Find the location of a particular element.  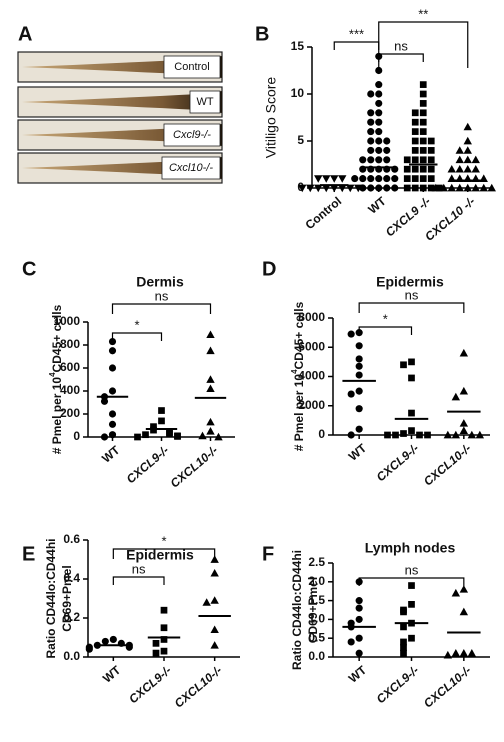

label-box is located at coordinates (205, 102).